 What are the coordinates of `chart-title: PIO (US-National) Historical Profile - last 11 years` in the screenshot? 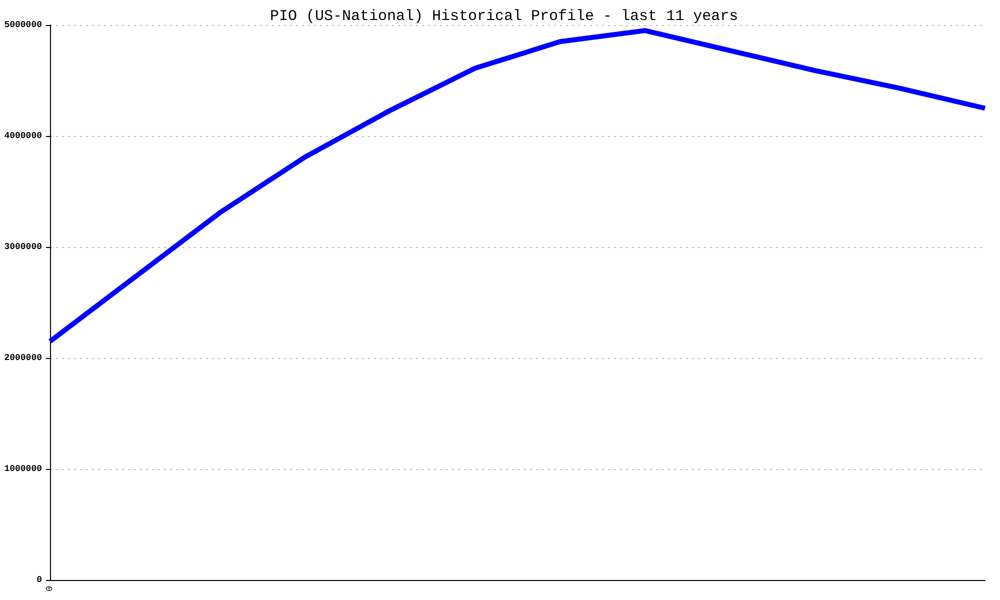 It's located at (504, 16).